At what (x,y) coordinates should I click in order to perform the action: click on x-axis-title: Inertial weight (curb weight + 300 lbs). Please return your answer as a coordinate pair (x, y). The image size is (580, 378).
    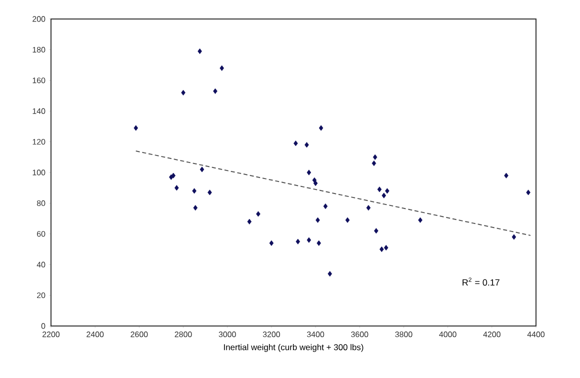
    Looking at the image, I should click on (294, 348).